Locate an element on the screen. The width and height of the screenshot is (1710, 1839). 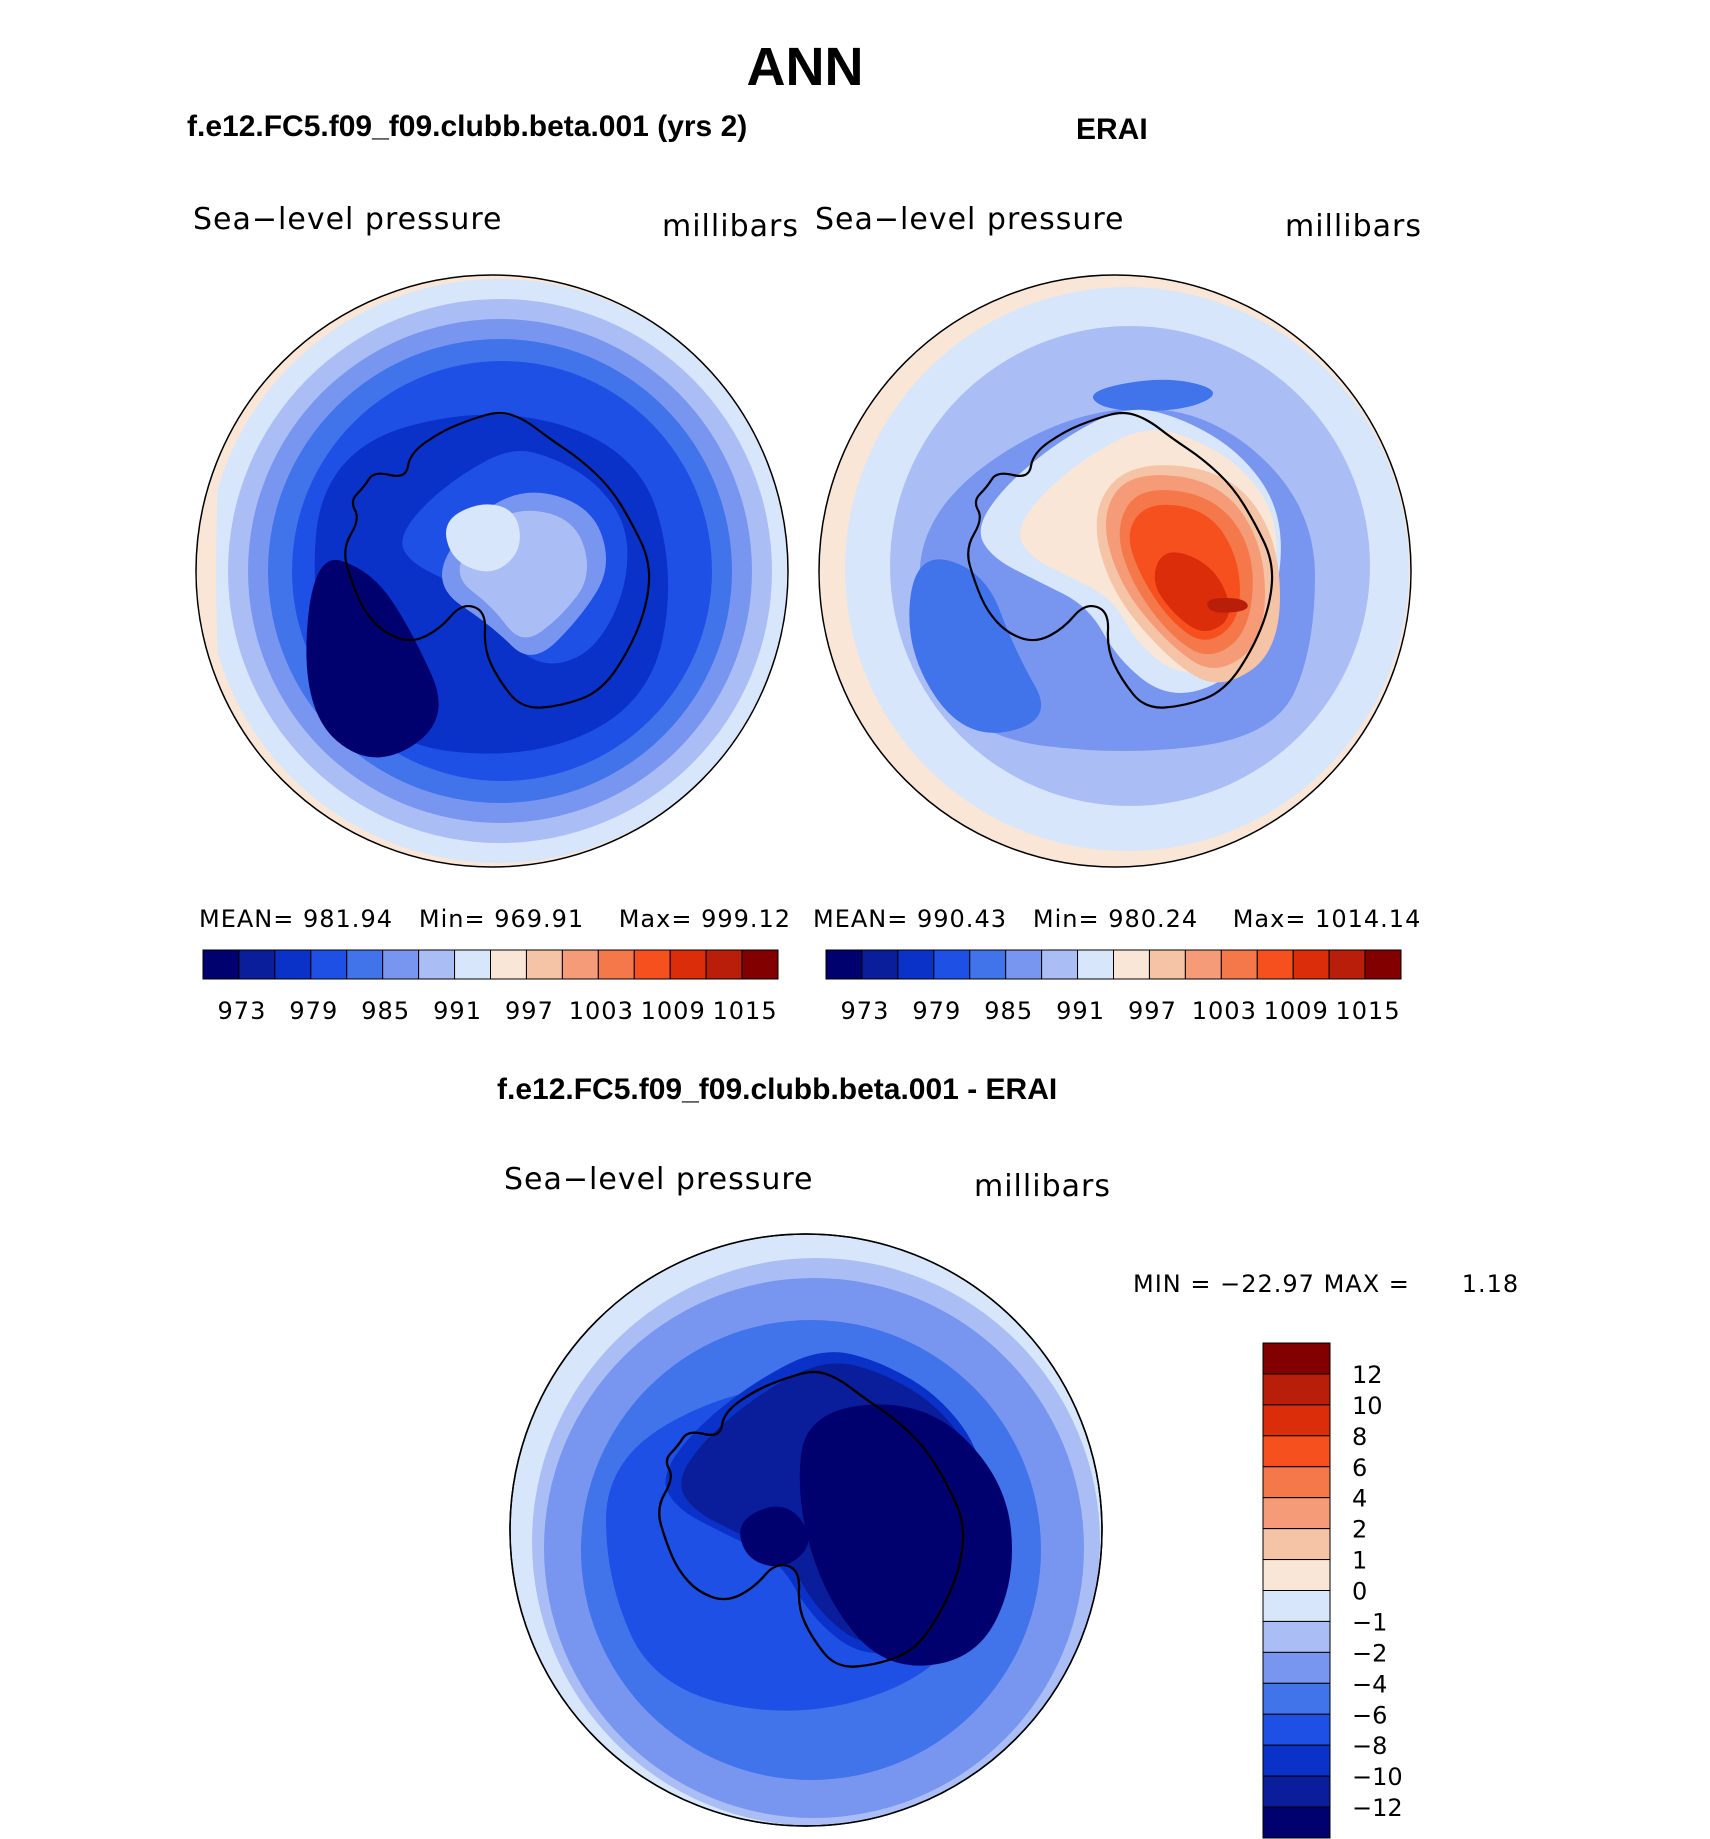
panel1-stats: MEAN= 981.94 Min= 969.91 Max= 999.12 is located at coordinates (495, 919).